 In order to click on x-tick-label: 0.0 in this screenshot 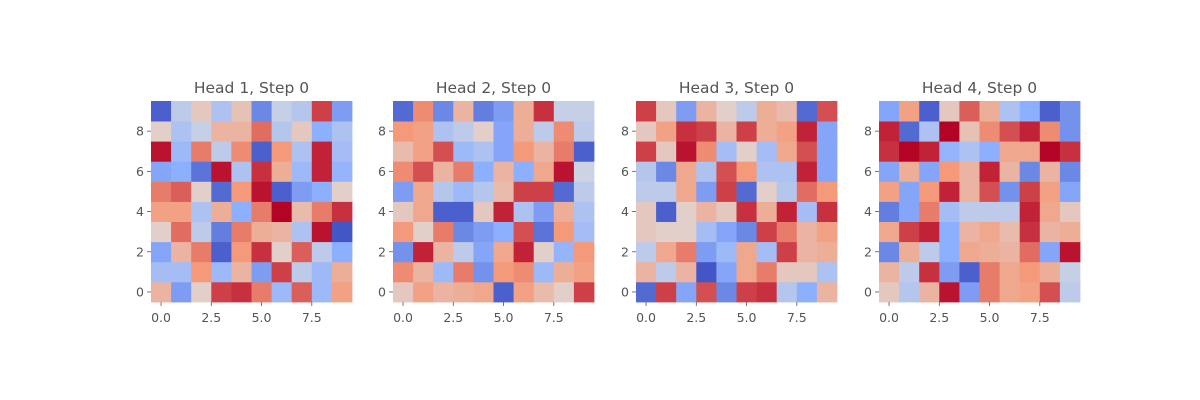, I will do `click(646, 317)`.